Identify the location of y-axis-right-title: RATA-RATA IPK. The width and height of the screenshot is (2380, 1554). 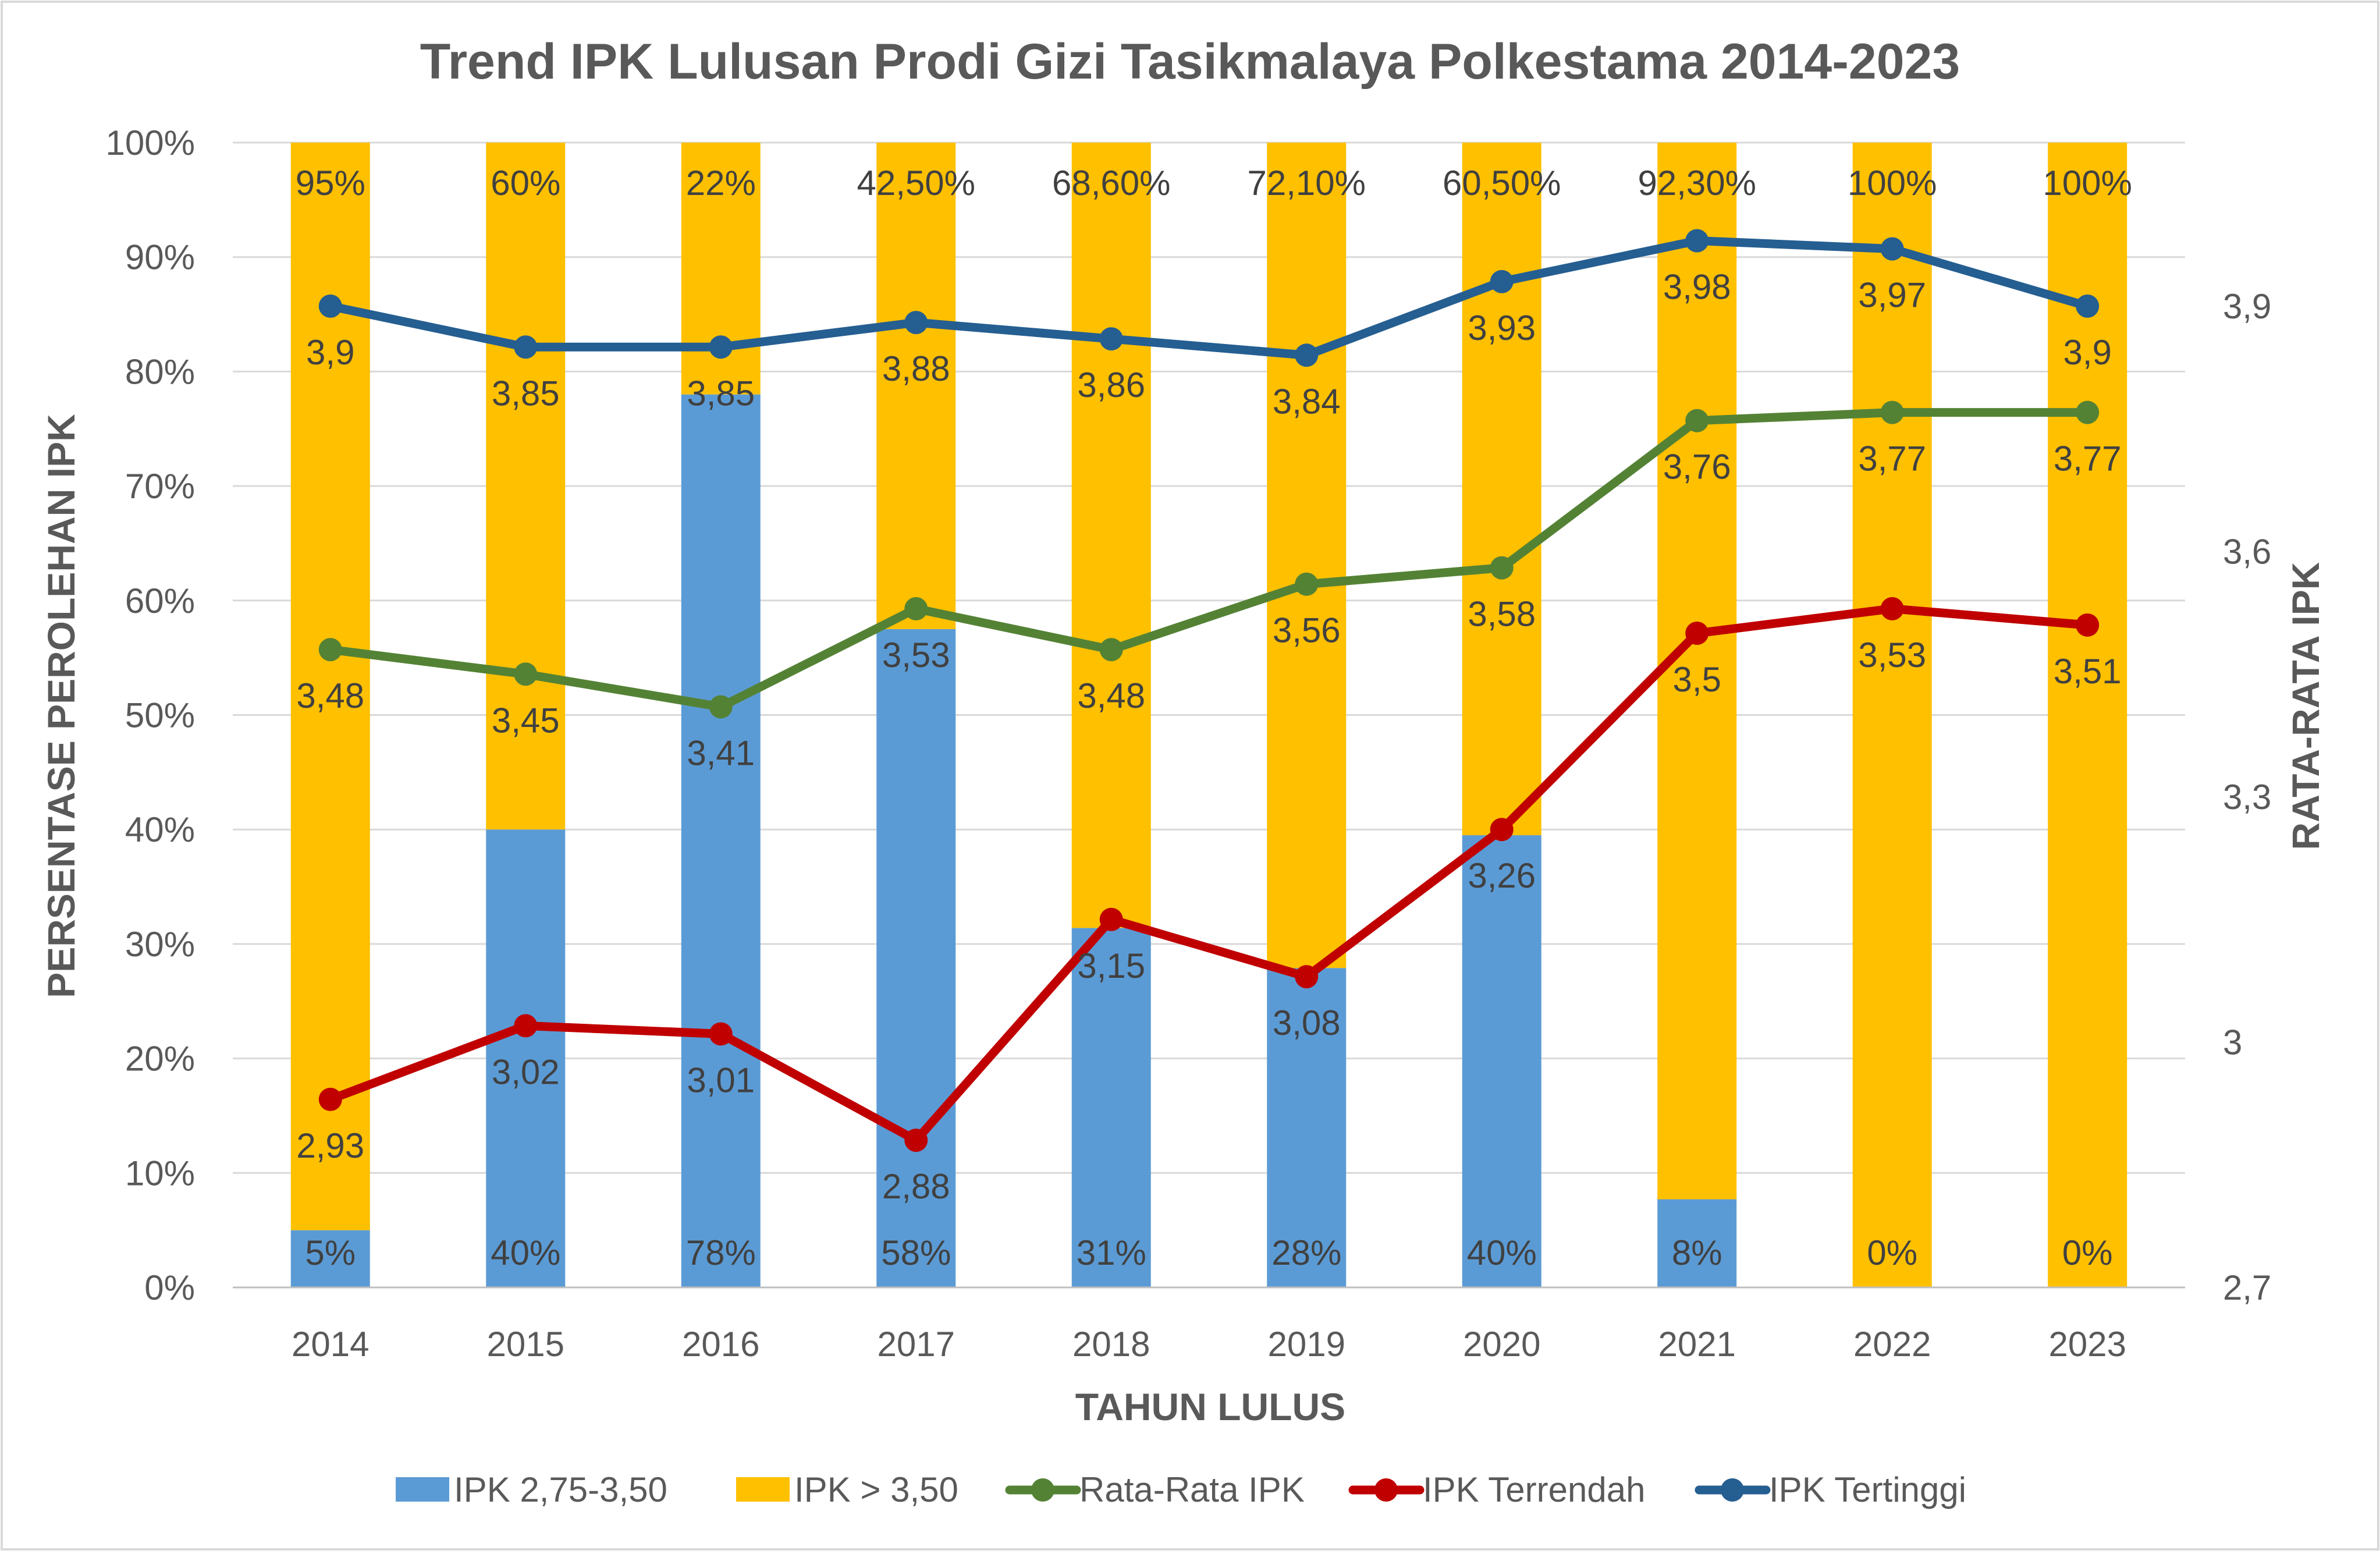
(2305, 706).